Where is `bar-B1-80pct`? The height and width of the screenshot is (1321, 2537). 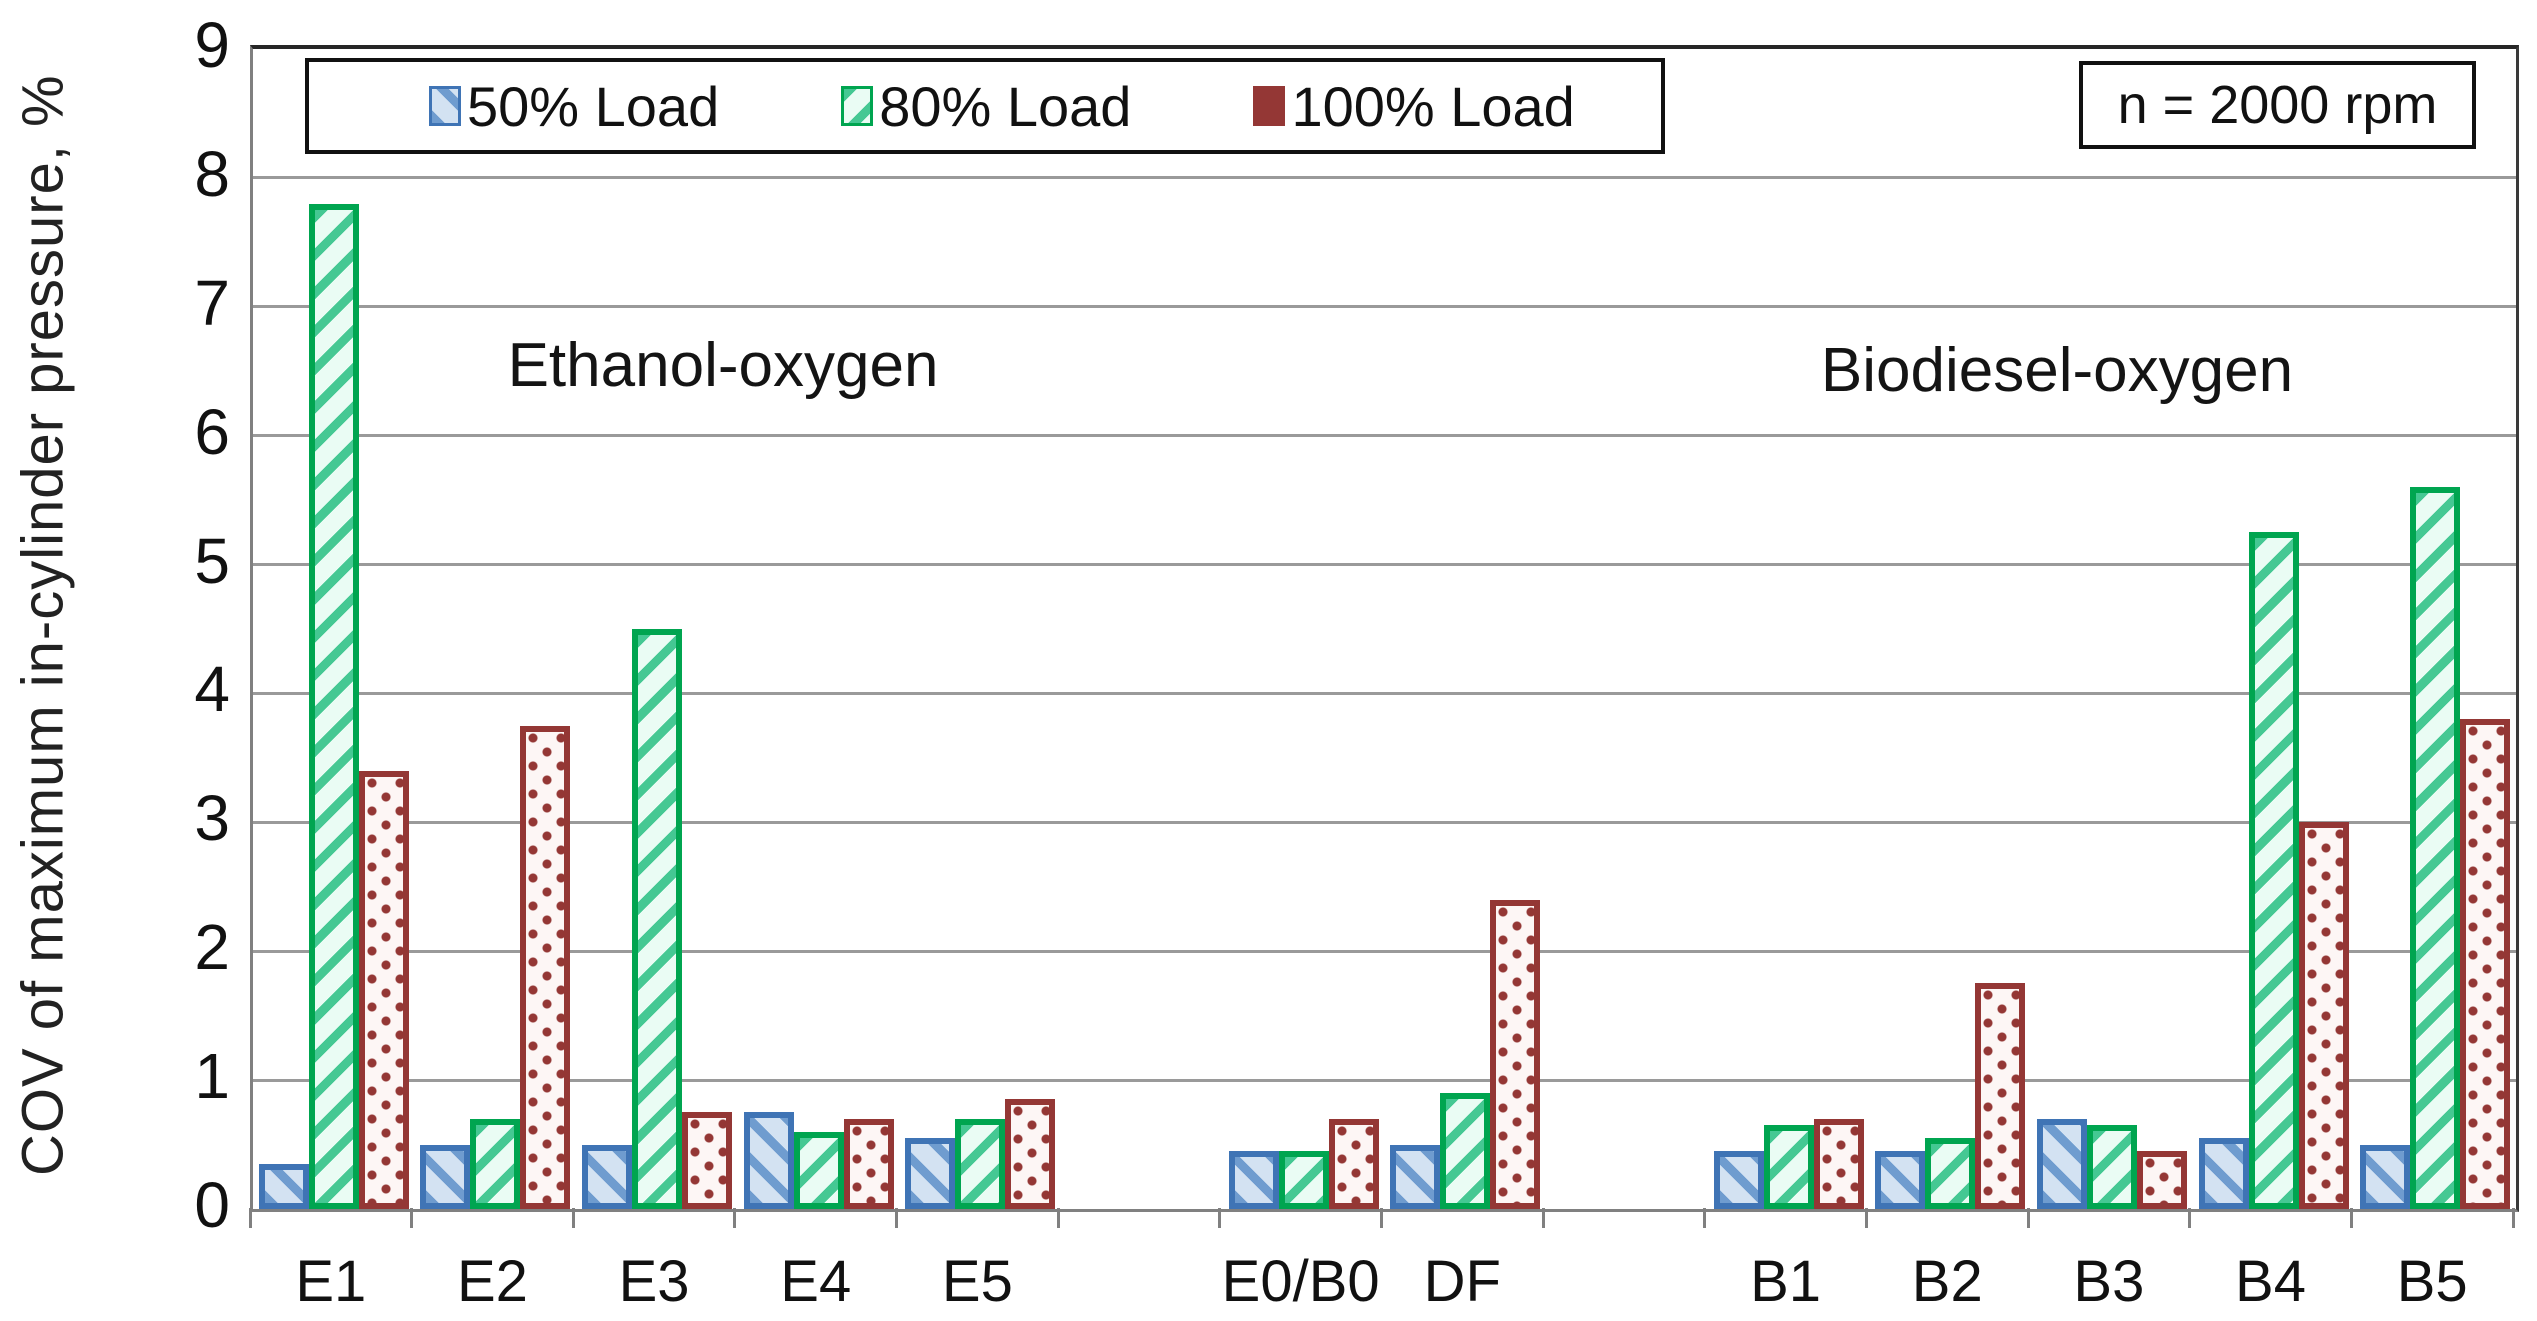 bar-B1-80pct is located at coordinates (1788, 1167).